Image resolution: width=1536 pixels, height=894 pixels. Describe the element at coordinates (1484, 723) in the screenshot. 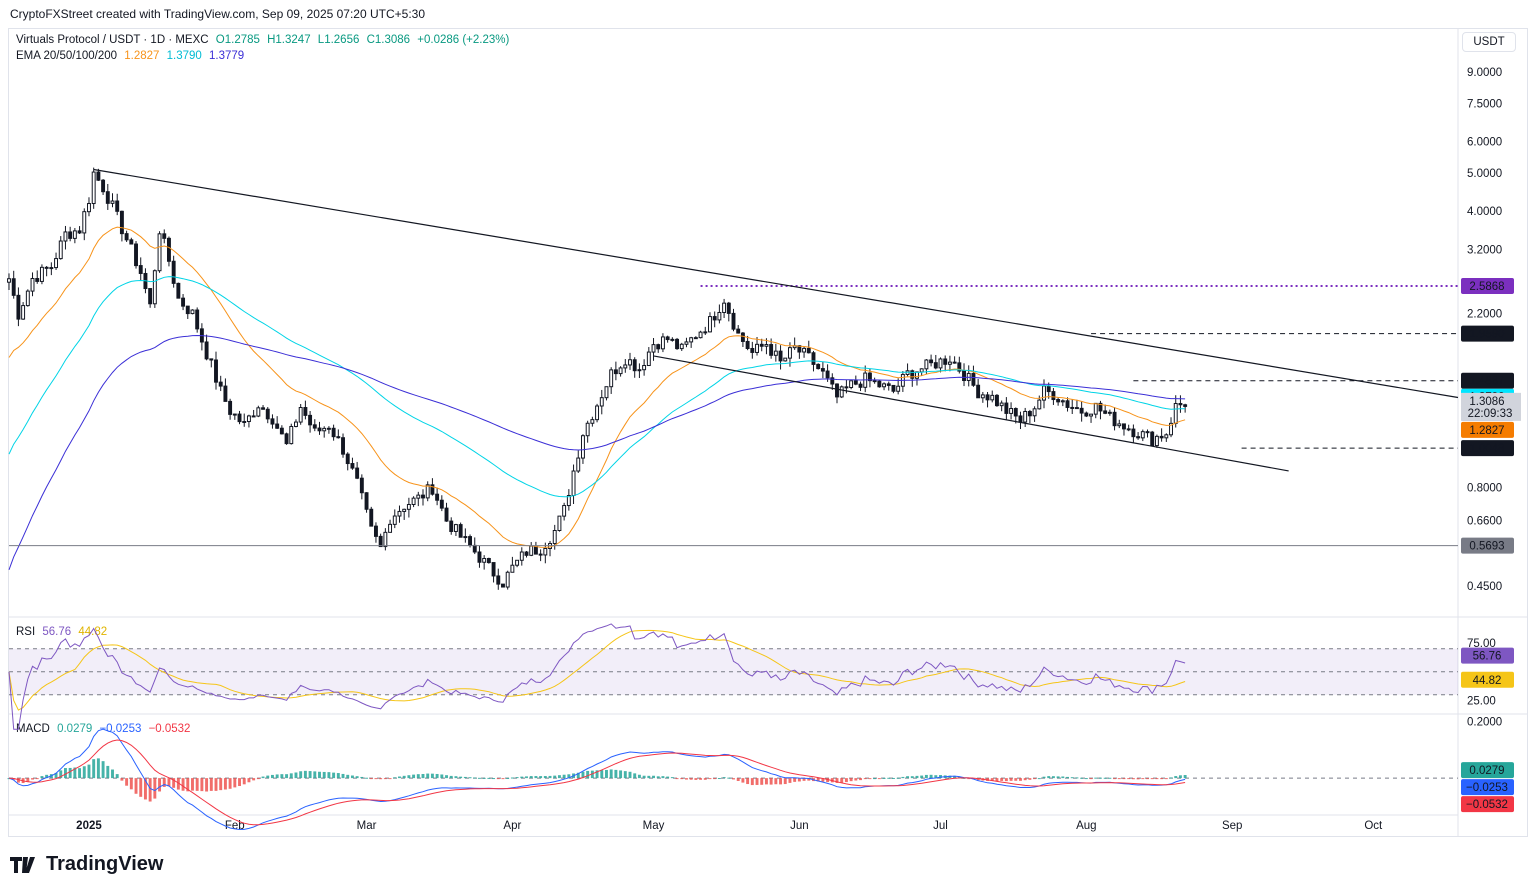

I see `macd-tick-label: 0.2000` at that location.